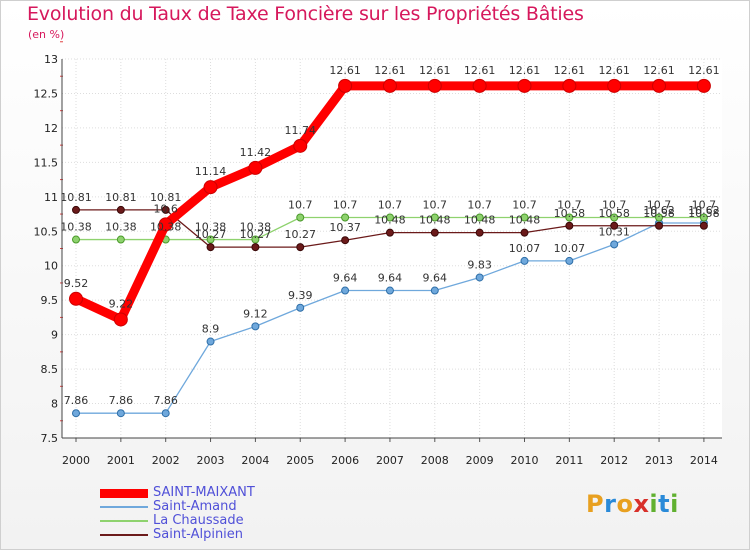 This screenshot has height=550, width=750. I want to click on x-tick-label: 2005, so click(300, 460).